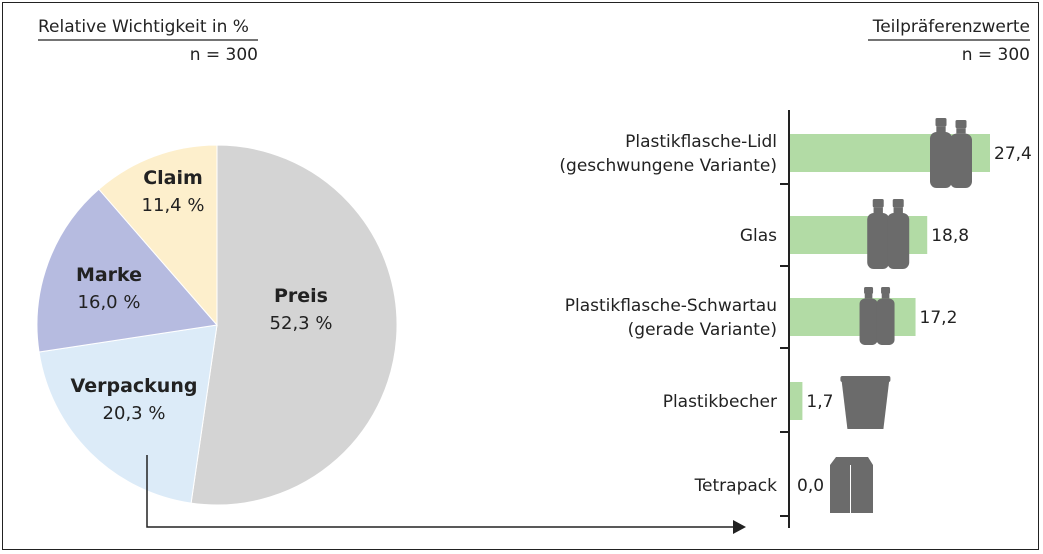 The height and width of the screenshot is (554, 1043). Describe the element at coordinates (758, 236) in the screenshot. I see `bar-category-label: Glas` at that location.